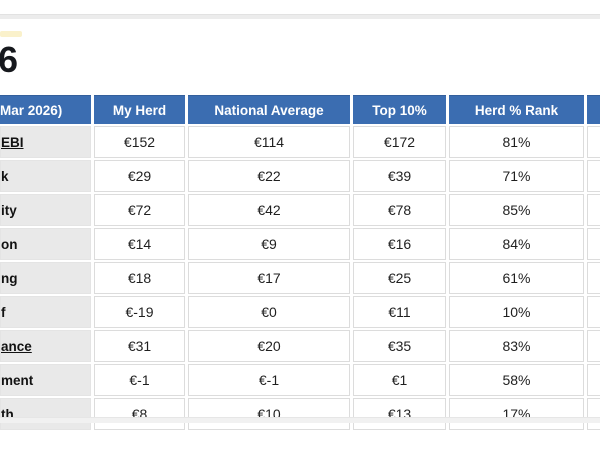  I want to click on cell-national-average: €0, so click(269, 312).